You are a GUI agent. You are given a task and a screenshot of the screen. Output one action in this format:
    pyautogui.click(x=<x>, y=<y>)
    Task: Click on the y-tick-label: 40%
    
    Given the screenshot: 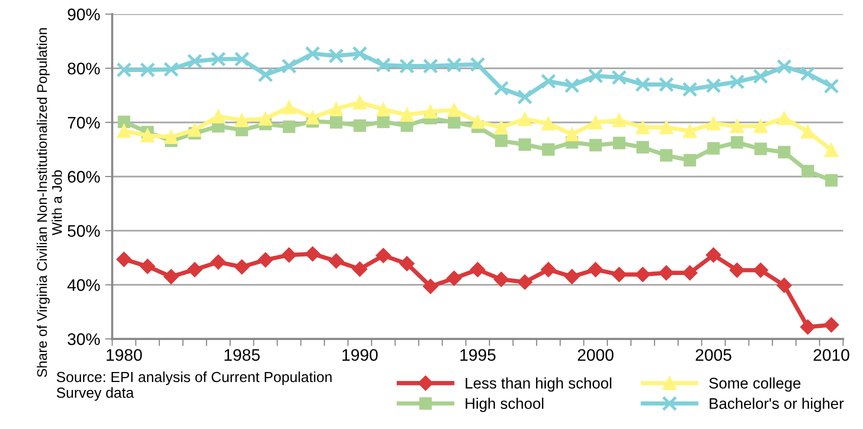 What is the action you would take?
    pyautogui.click(x=83, y=285)
    